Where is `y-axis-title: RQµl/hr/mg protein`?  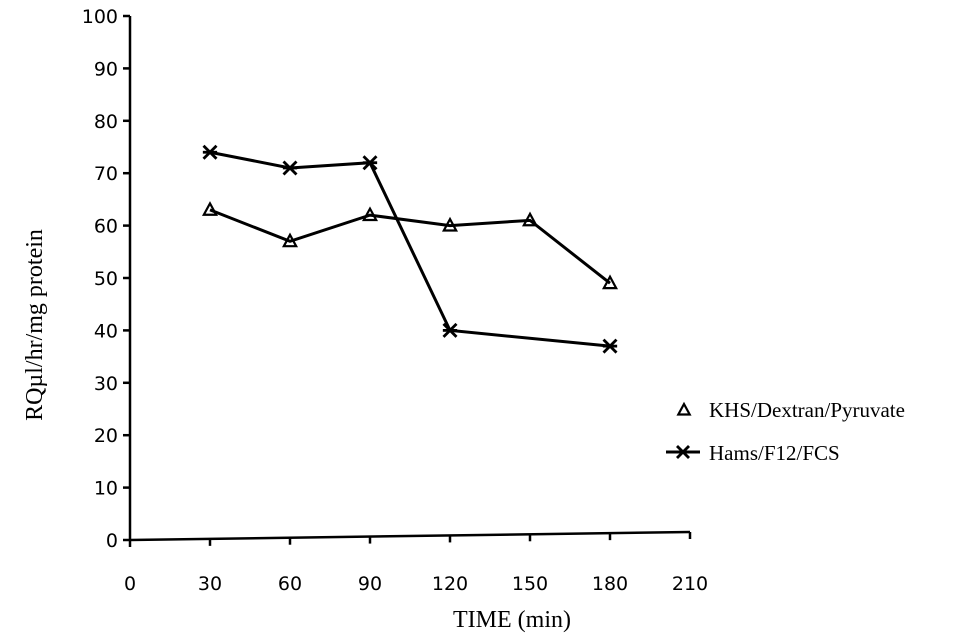
y-axis-title: RQµl/hr/mg protein is located at coordinates (35, 325).